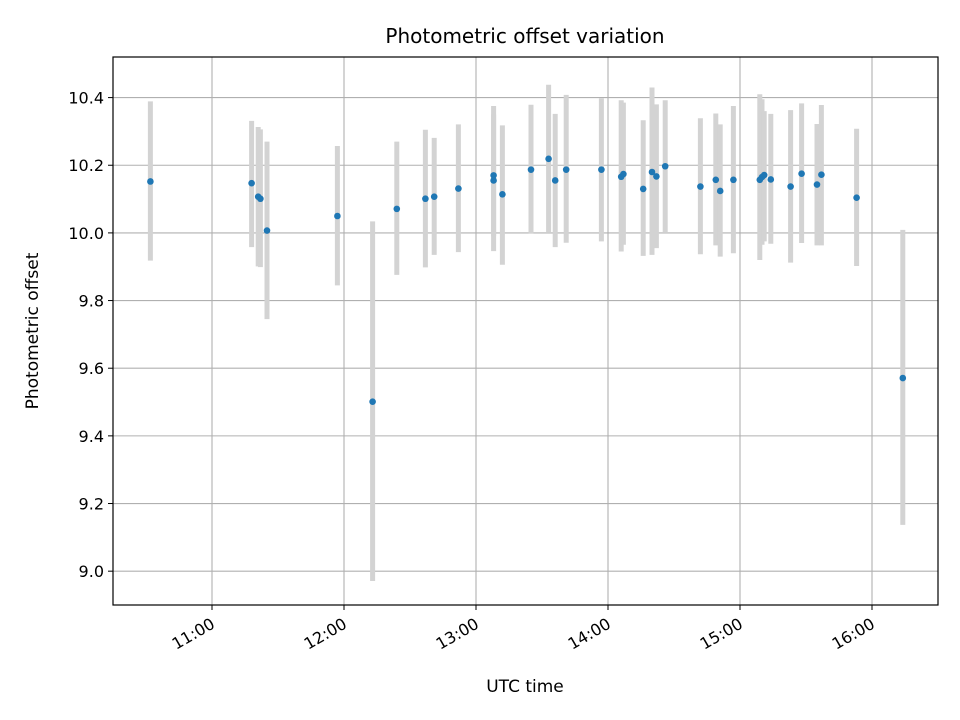 The height and width of the screenshot is (720, 960). Describe the element at coordinates (33, 330) in the screenshot. I see `y-axis-label: Photometric offset` at that location.